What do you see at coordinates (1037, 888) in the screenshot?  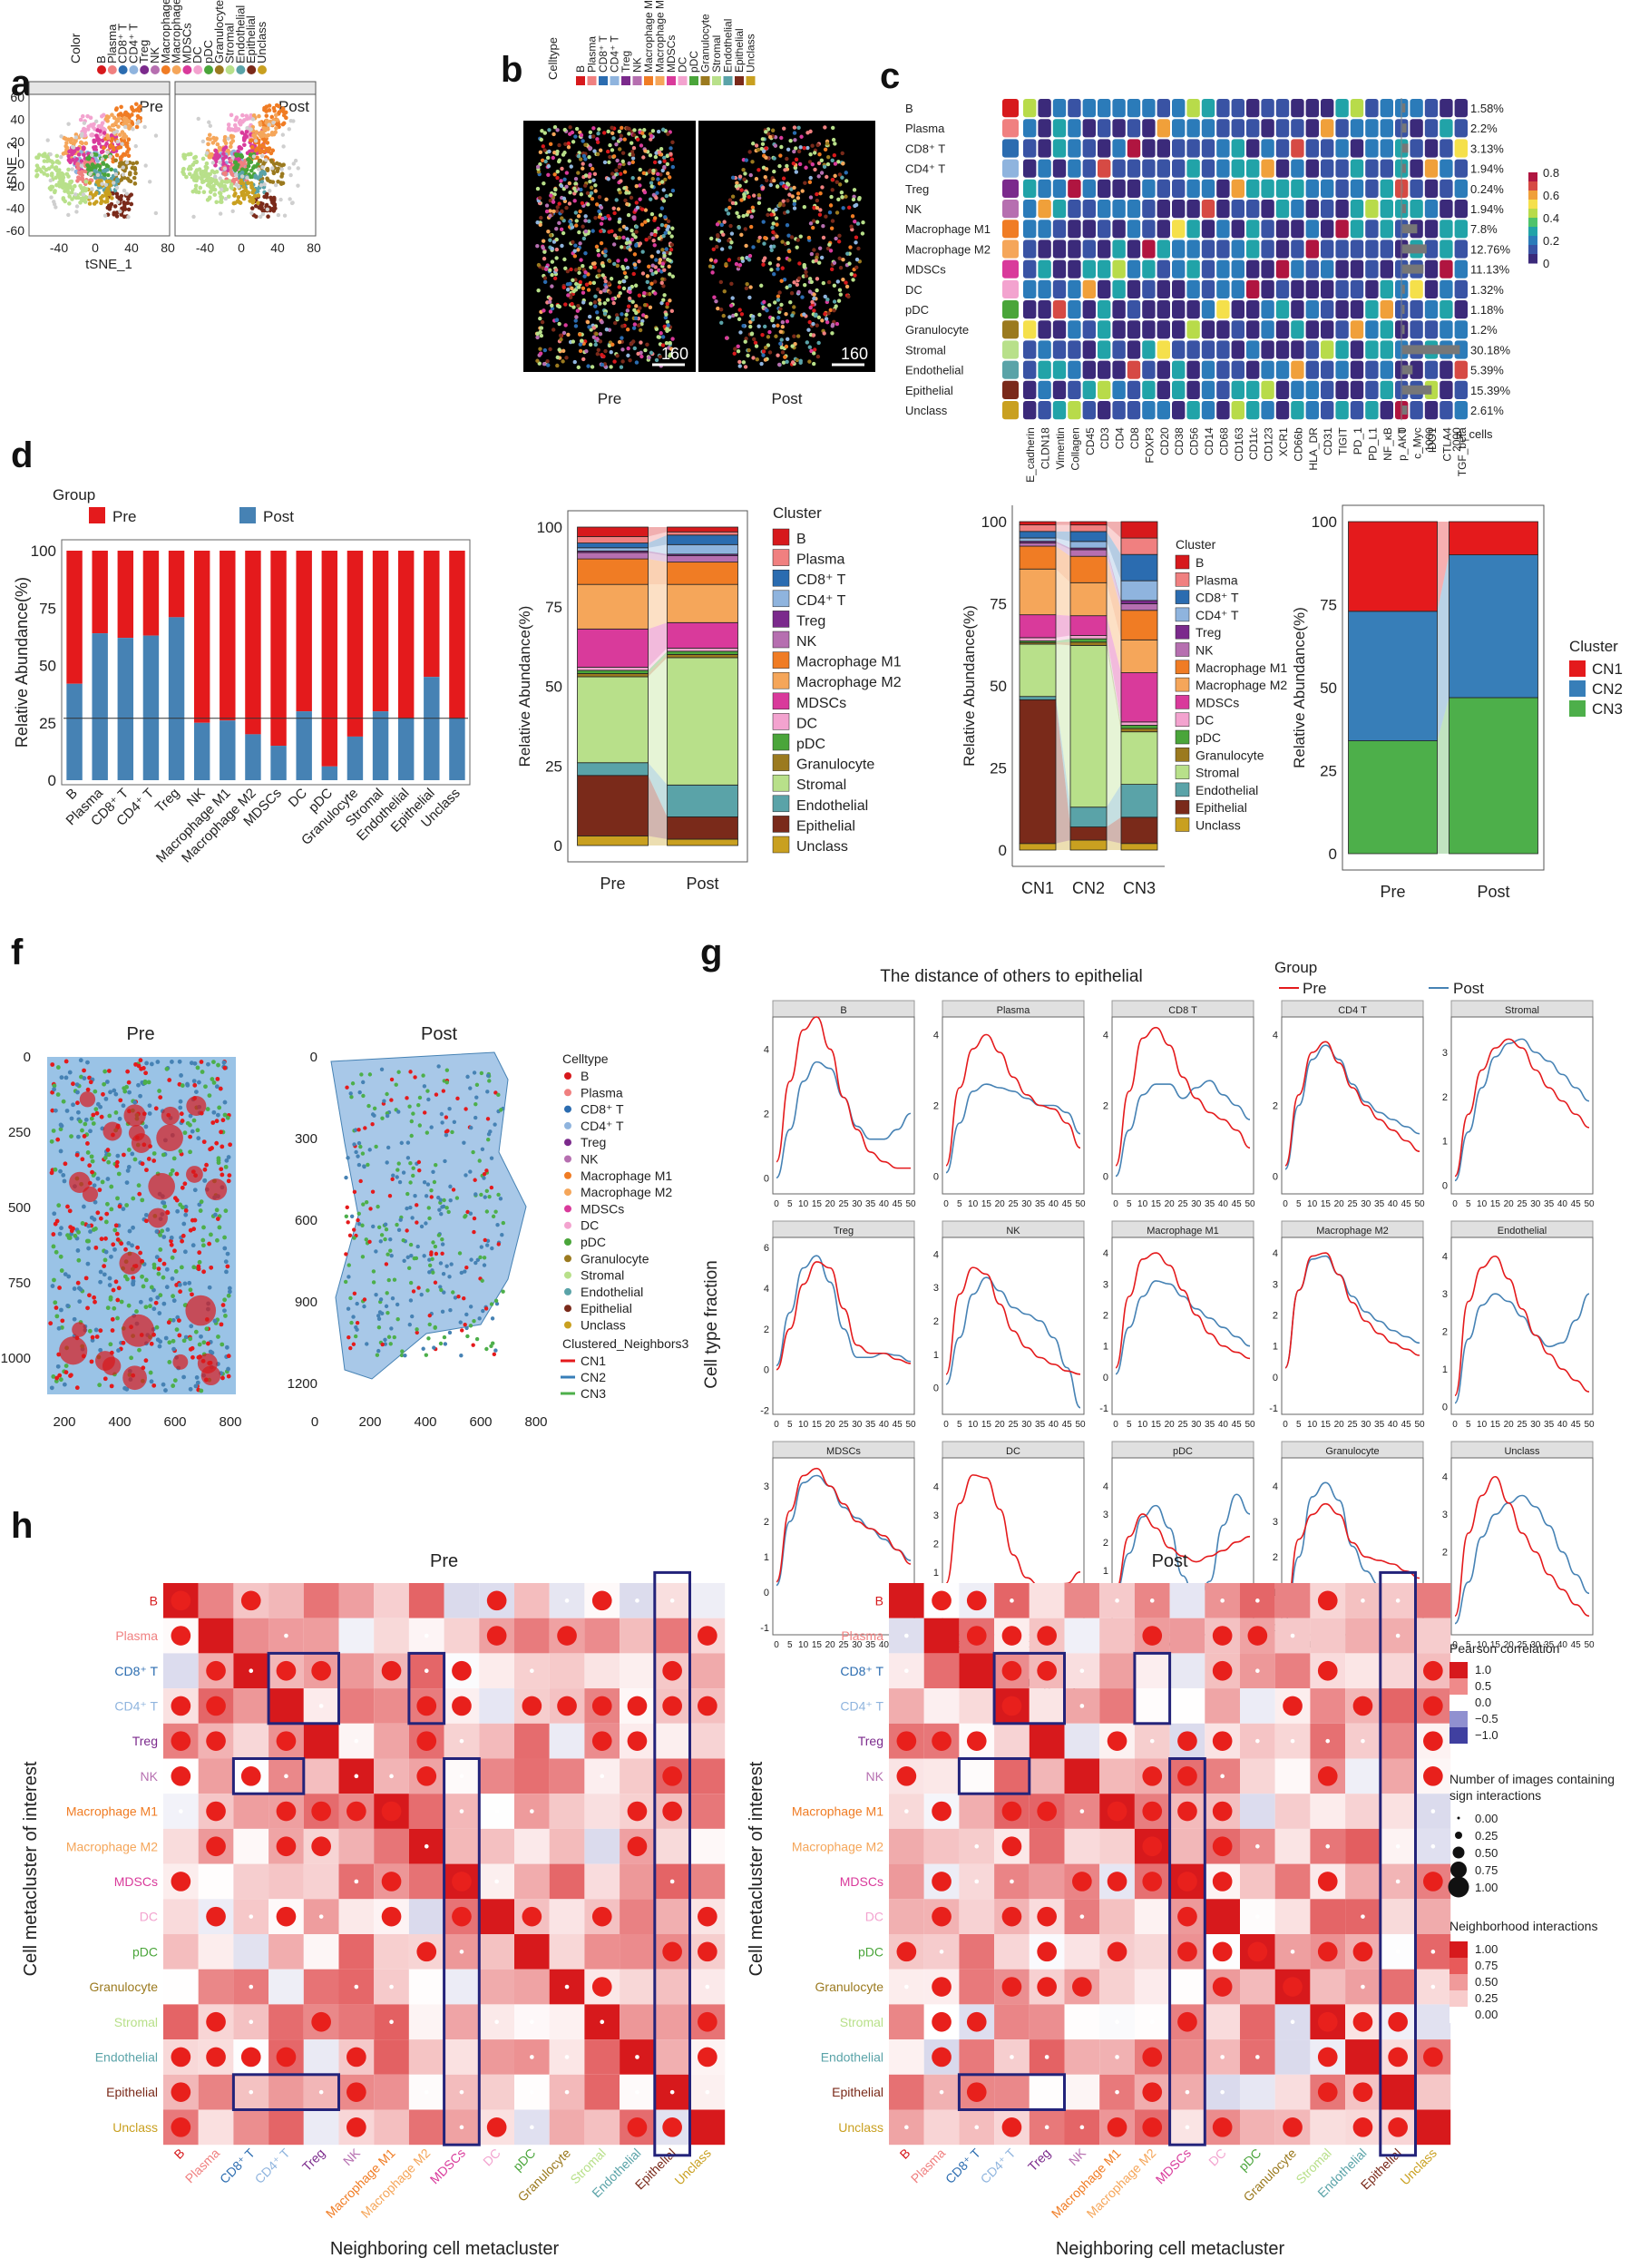 I see `x-tick-label: CN1` at bounding box center [1037, 888].